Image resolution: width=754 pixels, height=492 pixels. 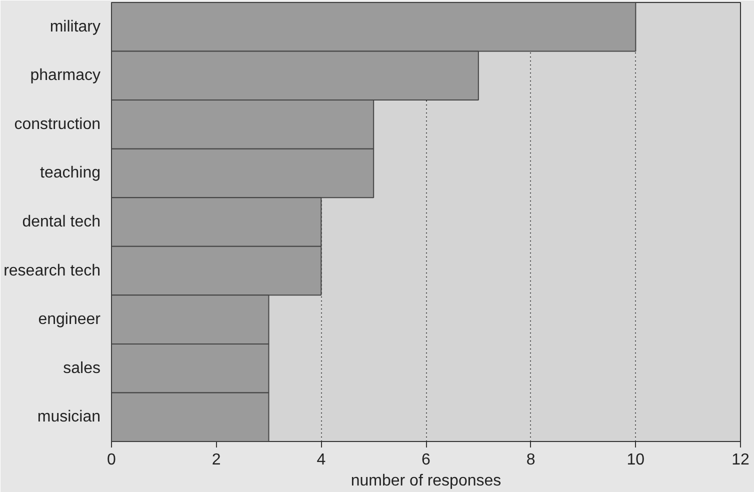 What do you see at coordinates (741, 460) in the screenshot?
I see `x-tick-label: 12` at bounding box center [741, 460].